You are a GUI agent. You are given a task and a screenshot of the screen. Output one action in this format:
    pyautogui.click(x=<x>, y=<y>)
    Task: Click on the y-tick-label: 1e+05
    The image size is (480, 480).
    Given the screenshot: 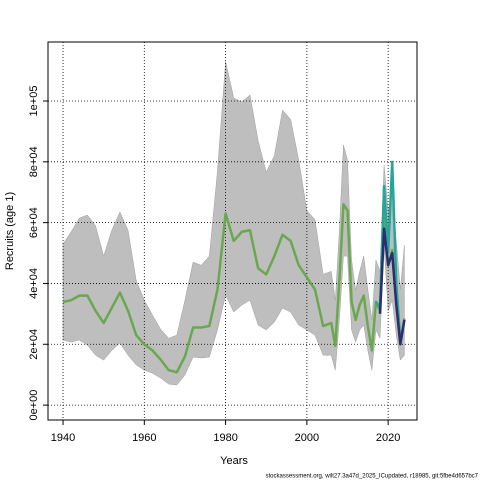 What is the action you would take?
    pyautogui.click(x=34, y=101)
    